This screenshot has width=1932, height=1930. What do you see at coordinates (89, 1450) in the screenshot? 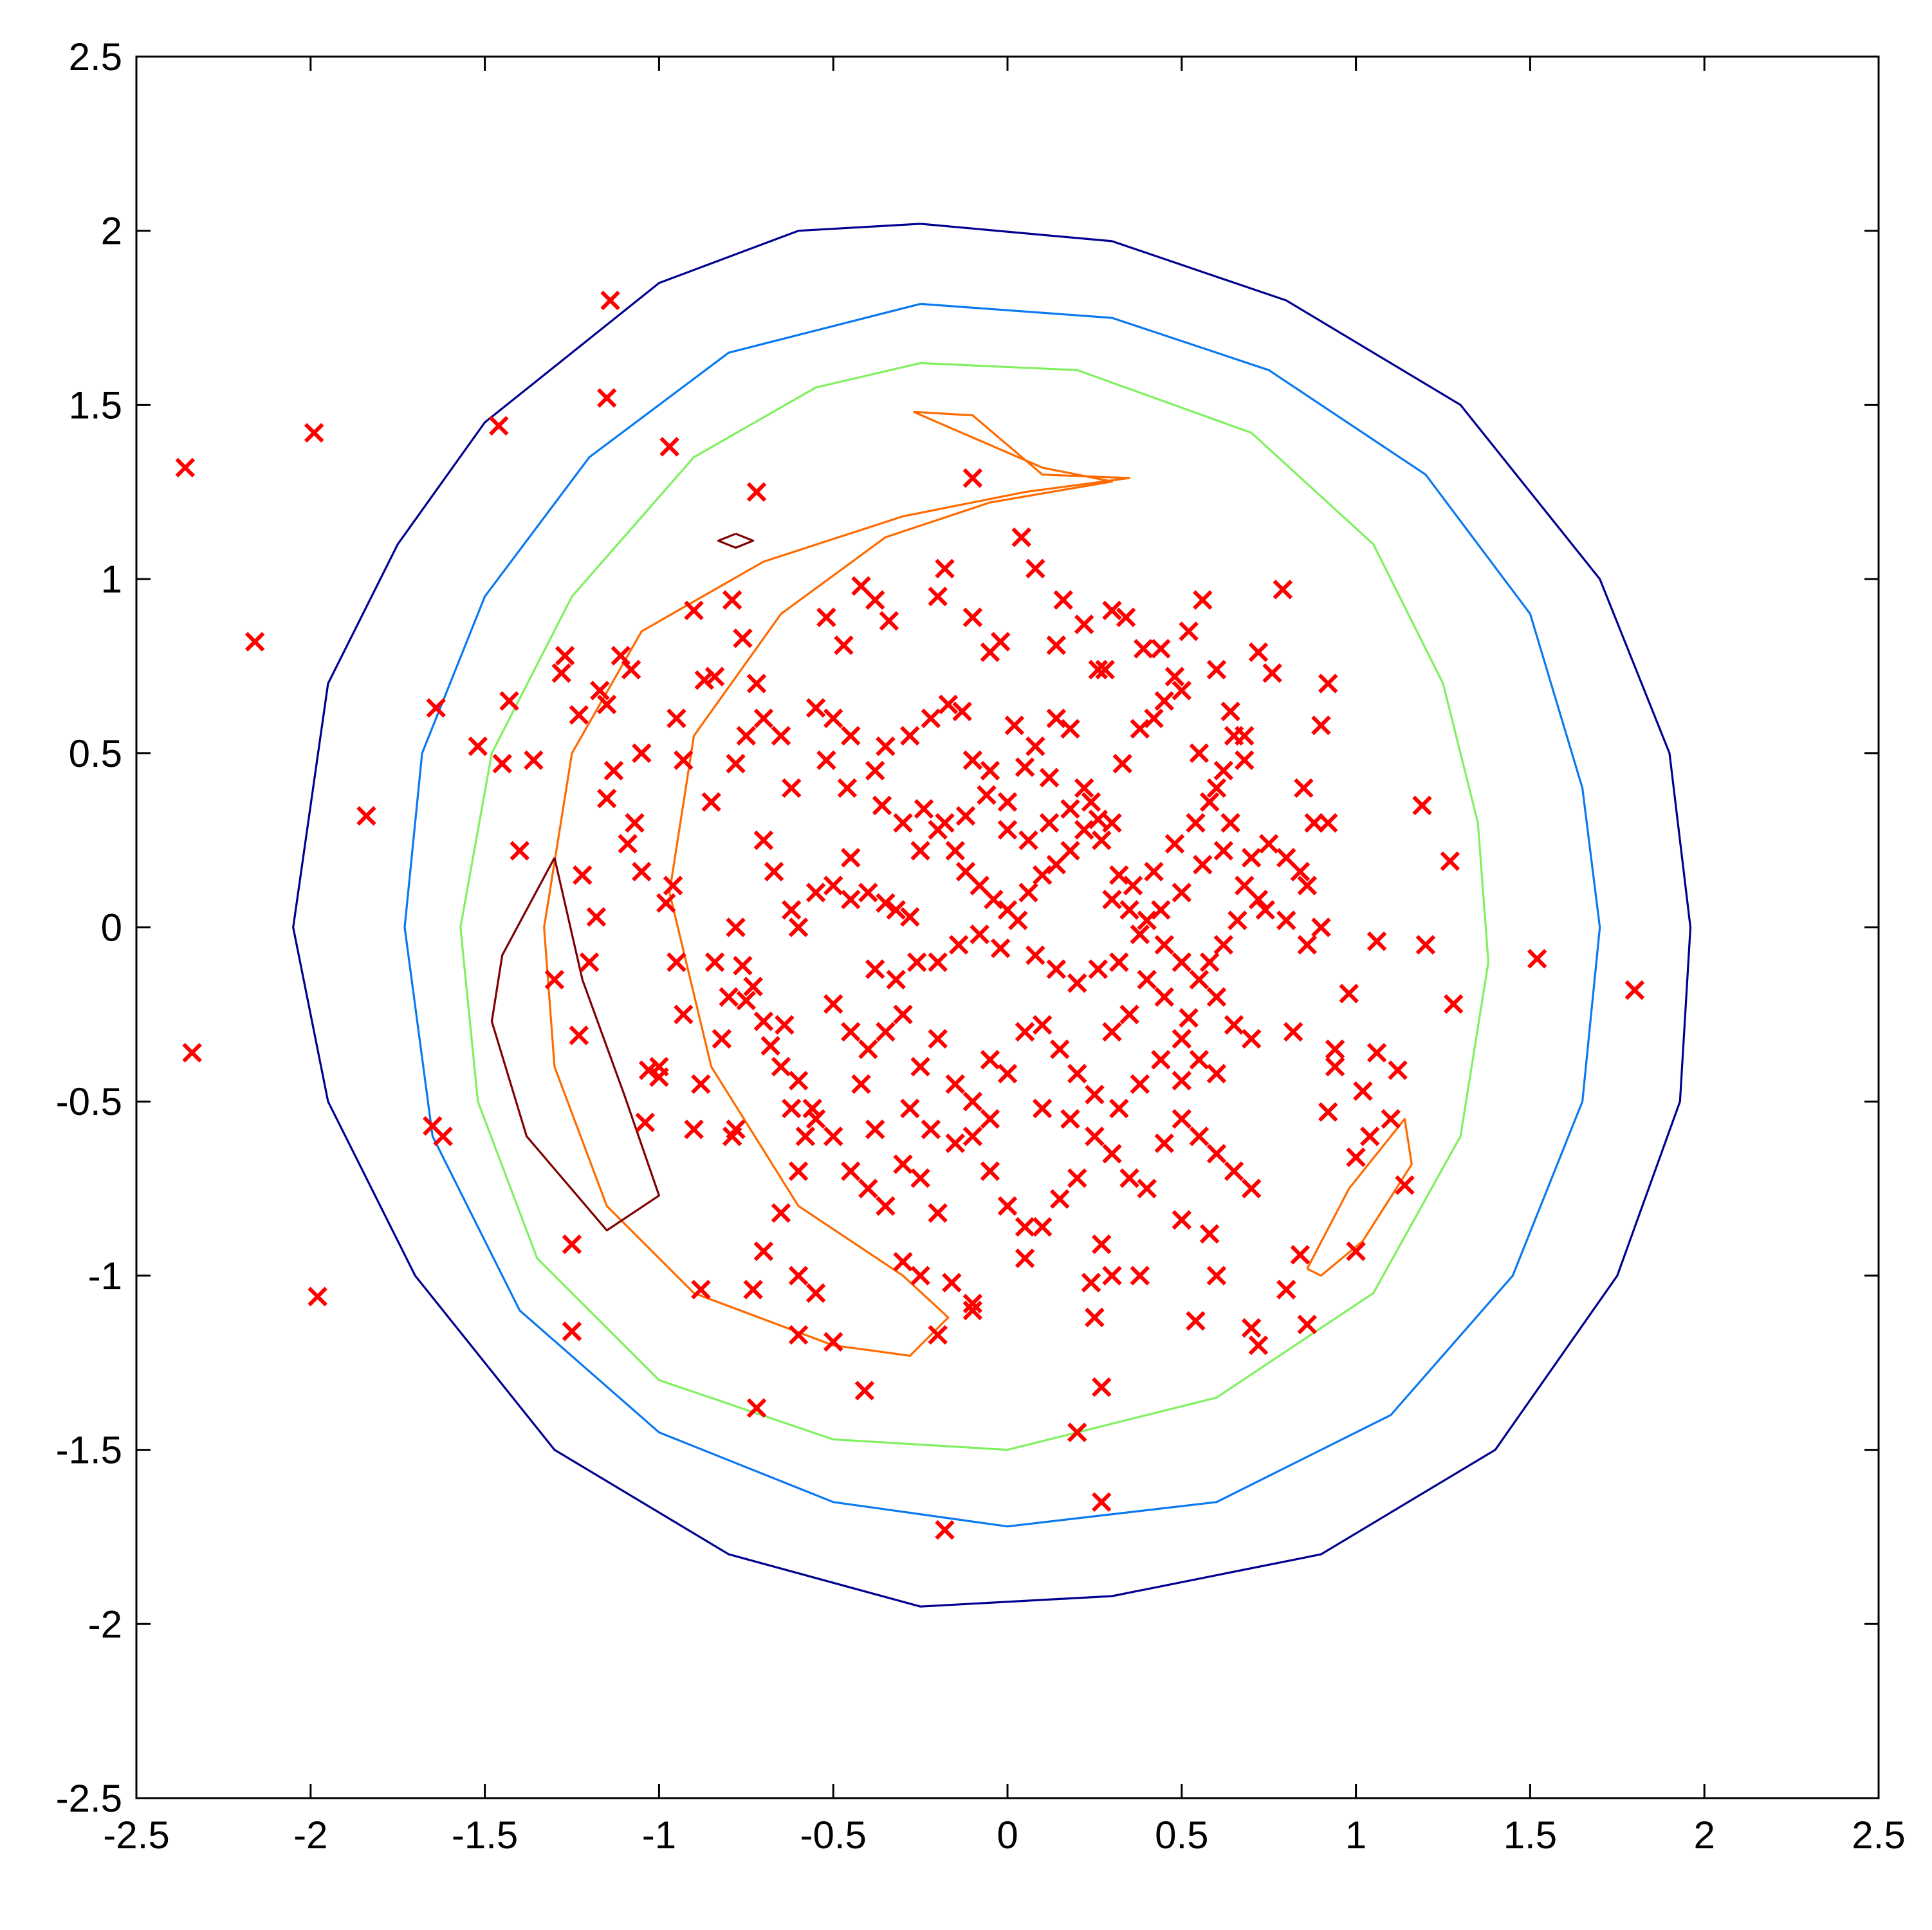
I see `y-tick-label: -1.5` at bounding box center [89, 1450].